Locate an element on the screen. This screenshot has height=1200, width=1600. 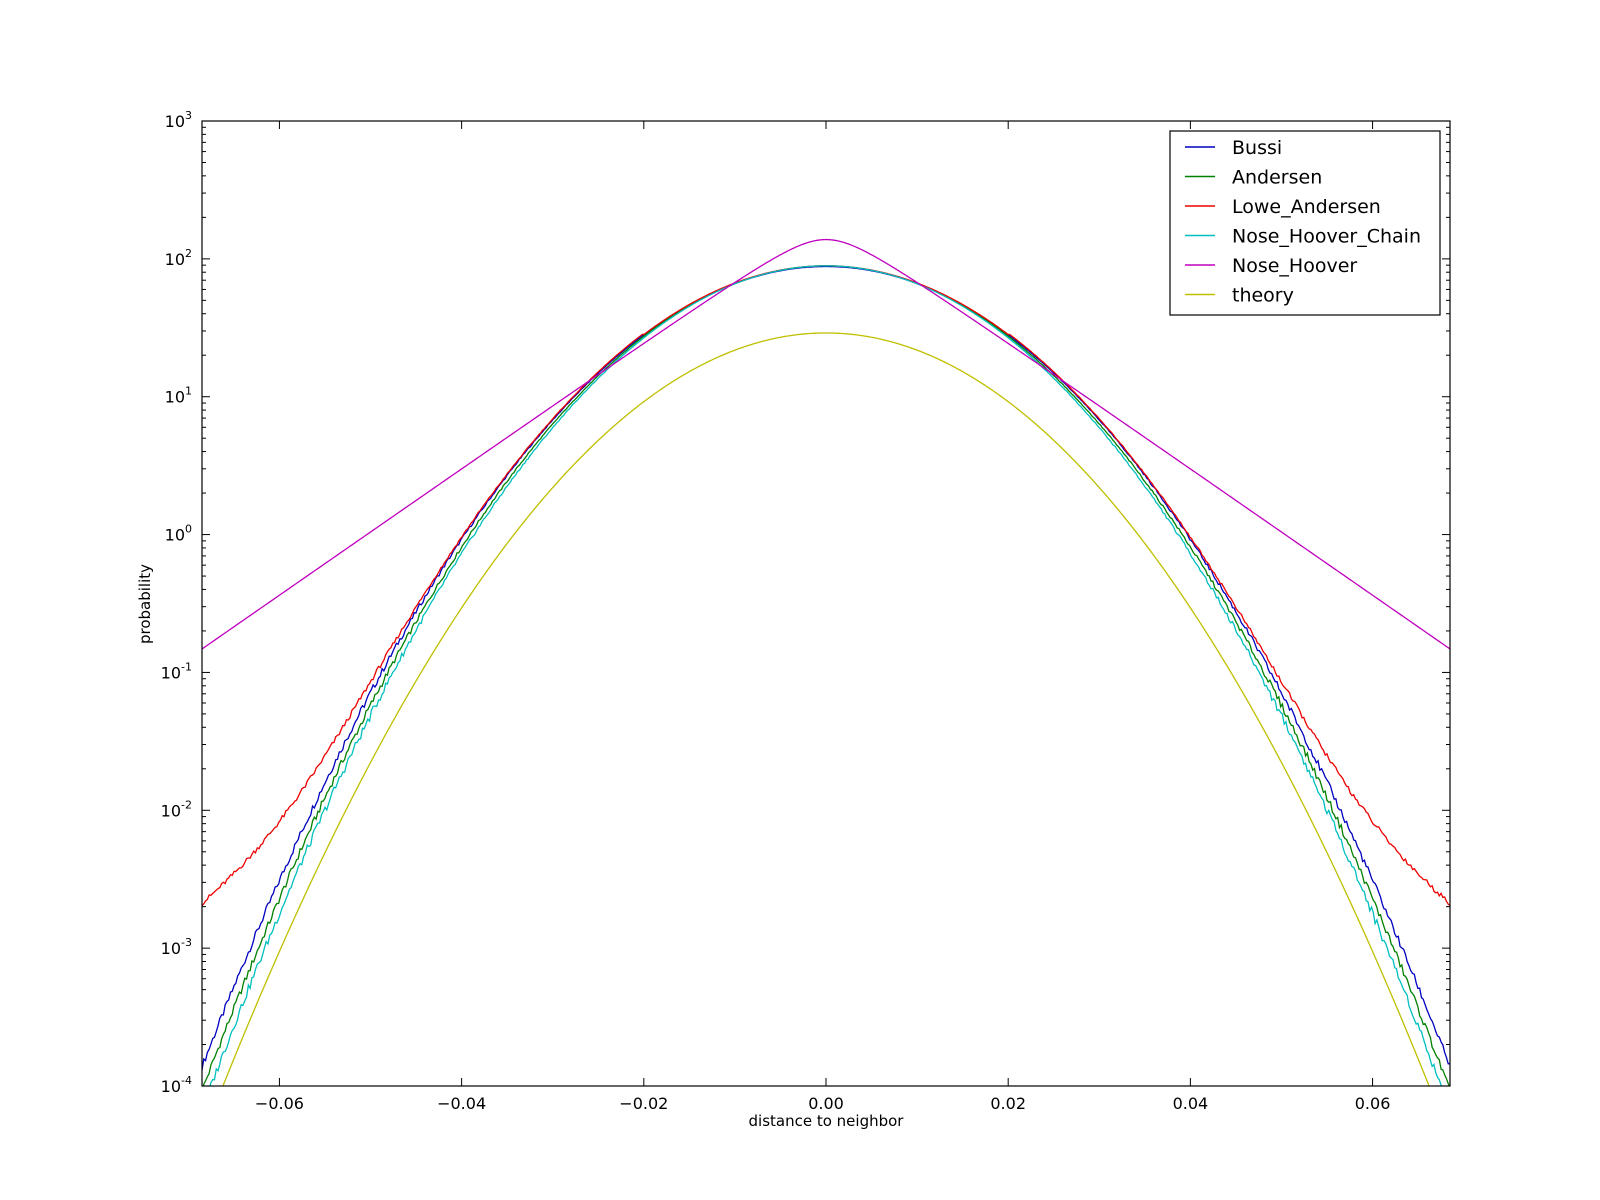
y-tick-label-exponent: 3 is located at coordinates (188, 115).